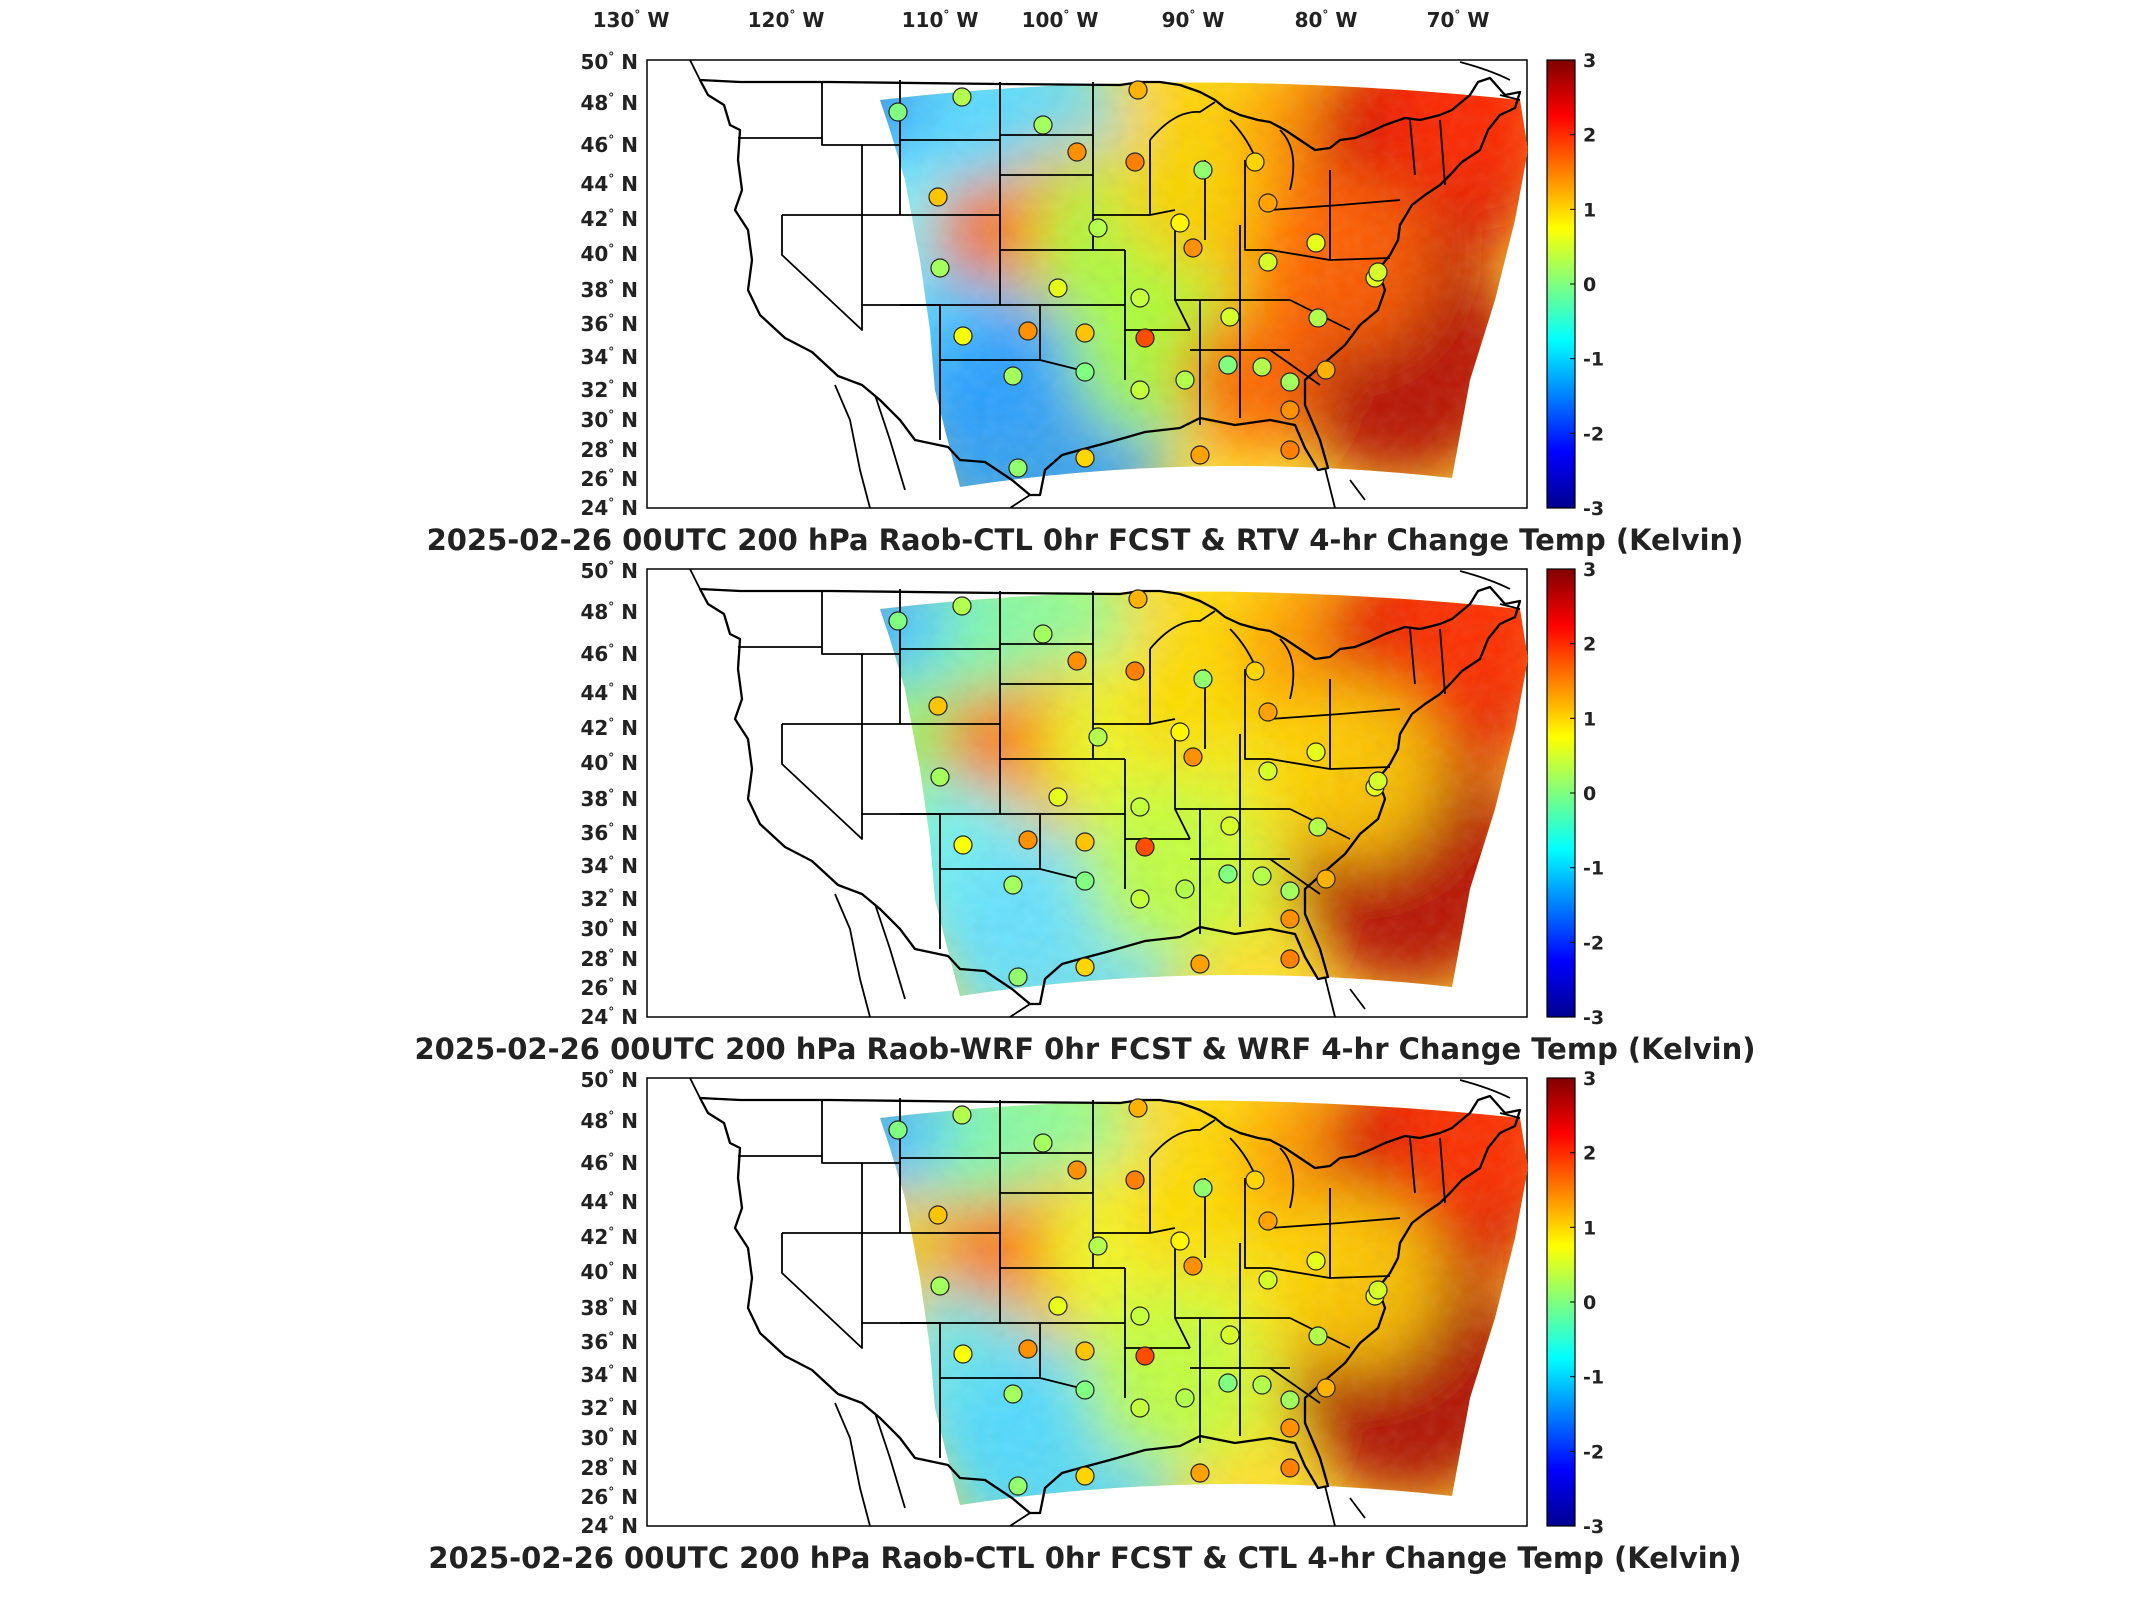 The height and width of the screenshot is (1600, 2133). What do you see at coordinates (1575, 794) in the screenshot?
I see `colorbar: 3 2 1 0 -1 -2 -3` at bounding box center [1575, 794].